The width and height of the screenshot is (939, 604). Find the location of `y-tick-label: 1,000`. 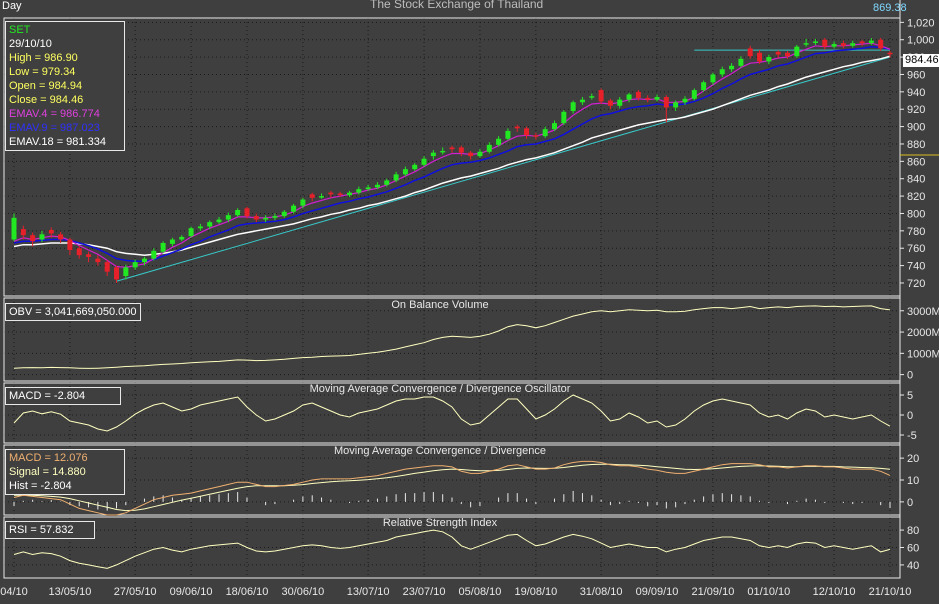

y-tick-label: 1,000 is located at coordinates (921, 41).